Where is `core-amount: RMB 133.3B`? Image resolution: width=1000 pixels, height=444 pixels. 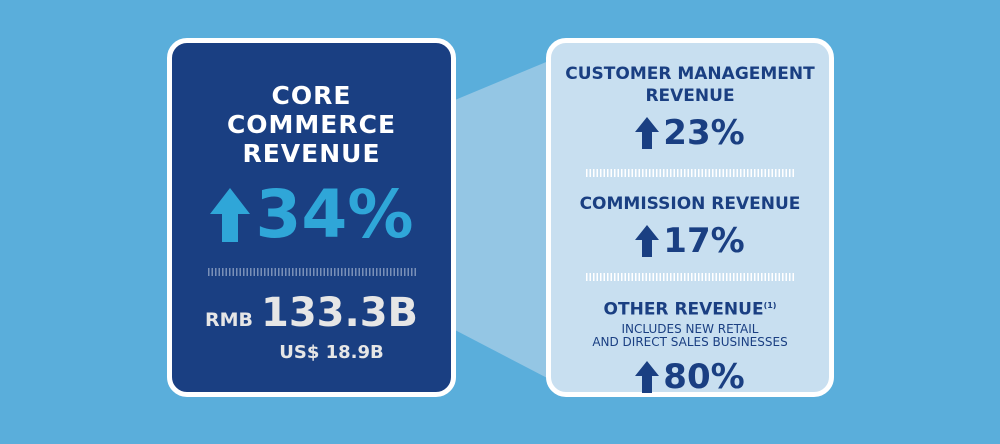
core-amount: RMB 133.3B is located at coordinates (311, 313).